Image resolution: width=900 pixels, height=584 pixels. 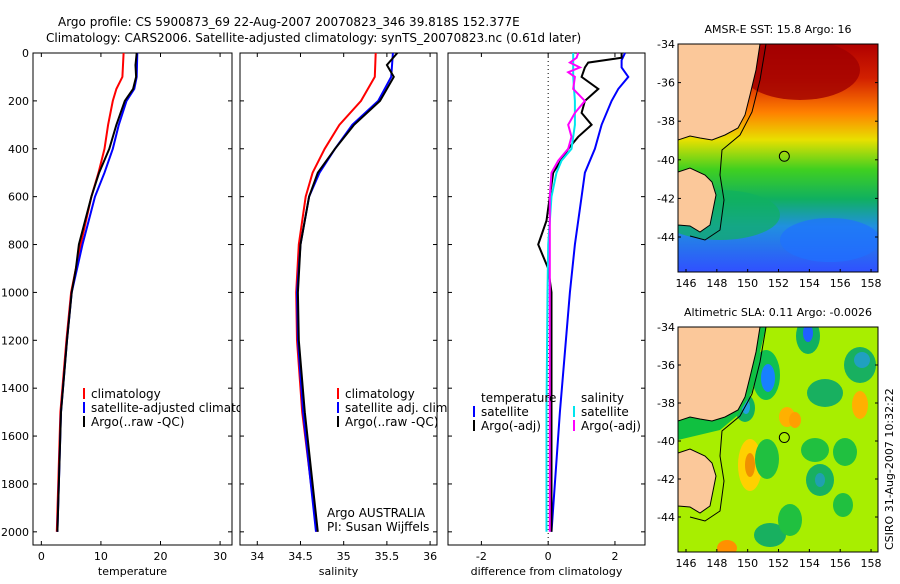 What do you see at coordinates (18, 245) in the screenshot?
I see `y-tick-label: 800` at bounding box center [18, 245].